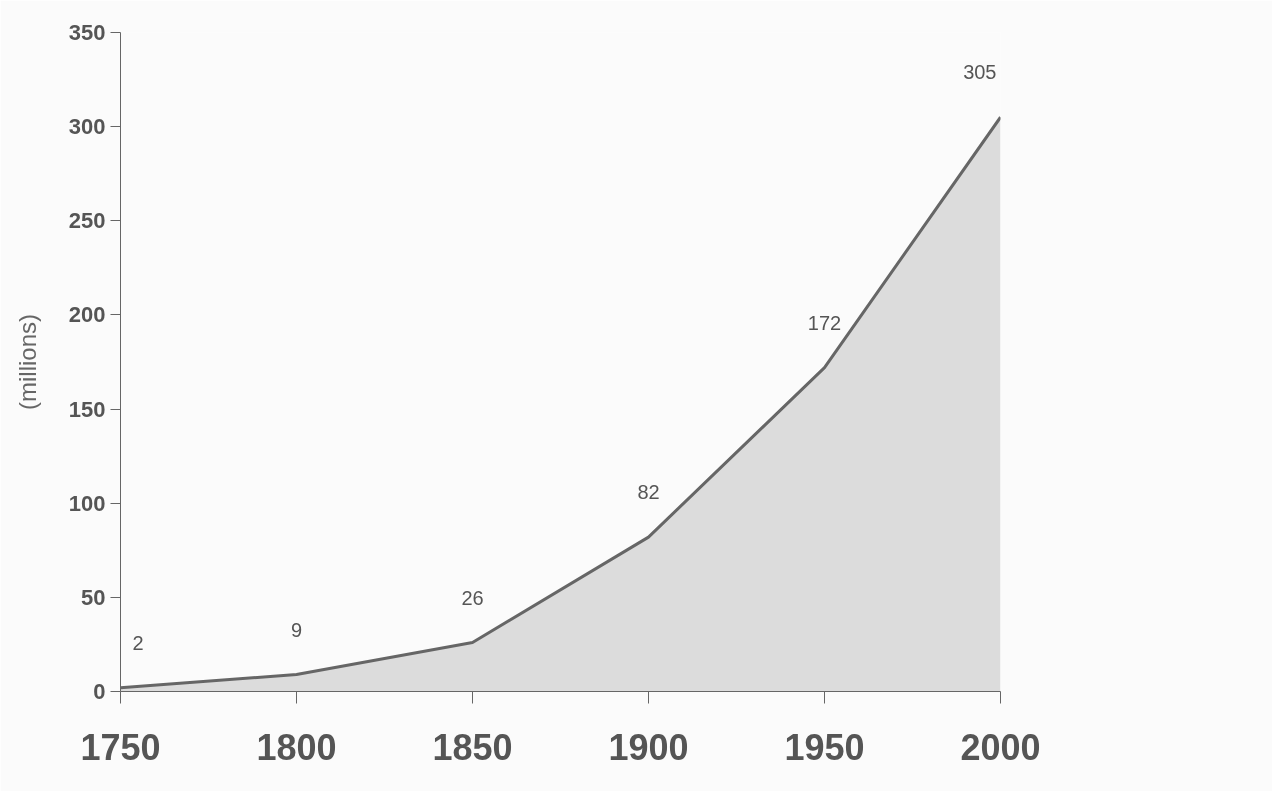 The height and width of the screenshot is (791, 1272). Describe the element at coordinates (87, 315) in the screenshot. I see `y-tick-label: 200` at that location.